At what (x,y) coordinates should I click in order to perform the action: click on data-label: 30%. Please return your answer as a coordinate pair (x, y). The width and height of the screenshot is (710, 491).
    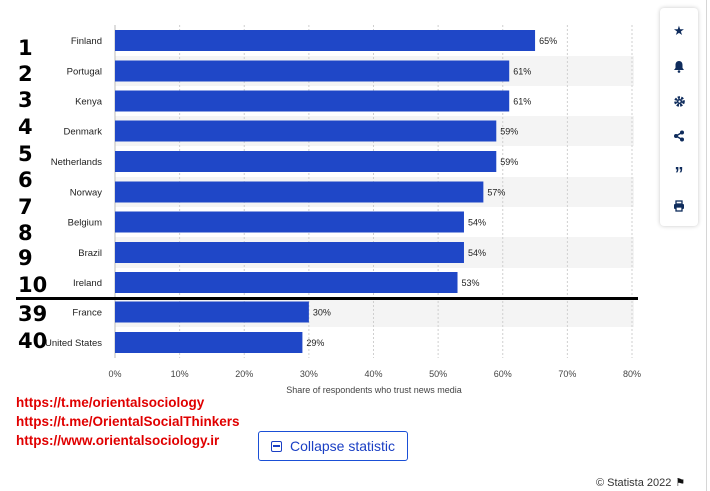
    Looking at the image, I should click on (322, 313).